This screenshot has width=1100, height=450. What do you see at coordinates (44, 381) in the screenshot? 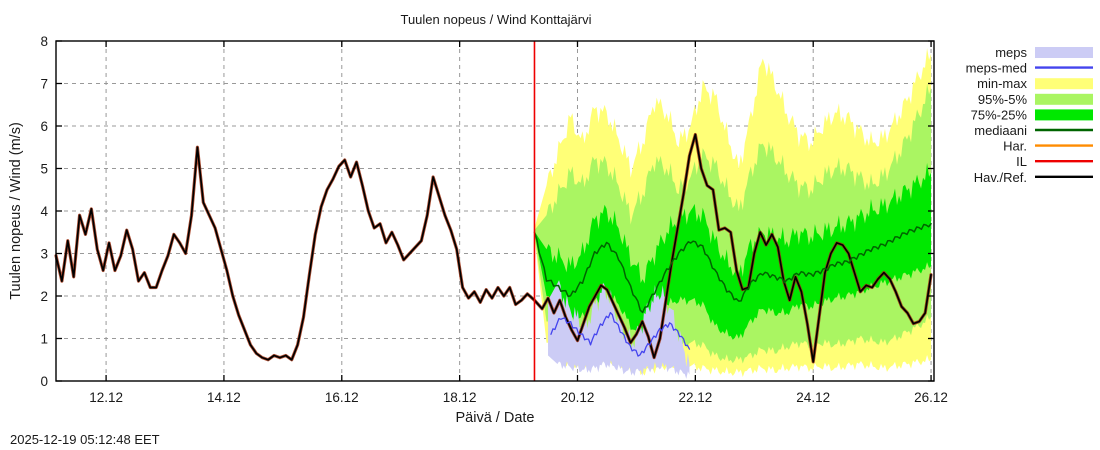
I see `y-tick-label: 0` at bounding box center [44, 381].